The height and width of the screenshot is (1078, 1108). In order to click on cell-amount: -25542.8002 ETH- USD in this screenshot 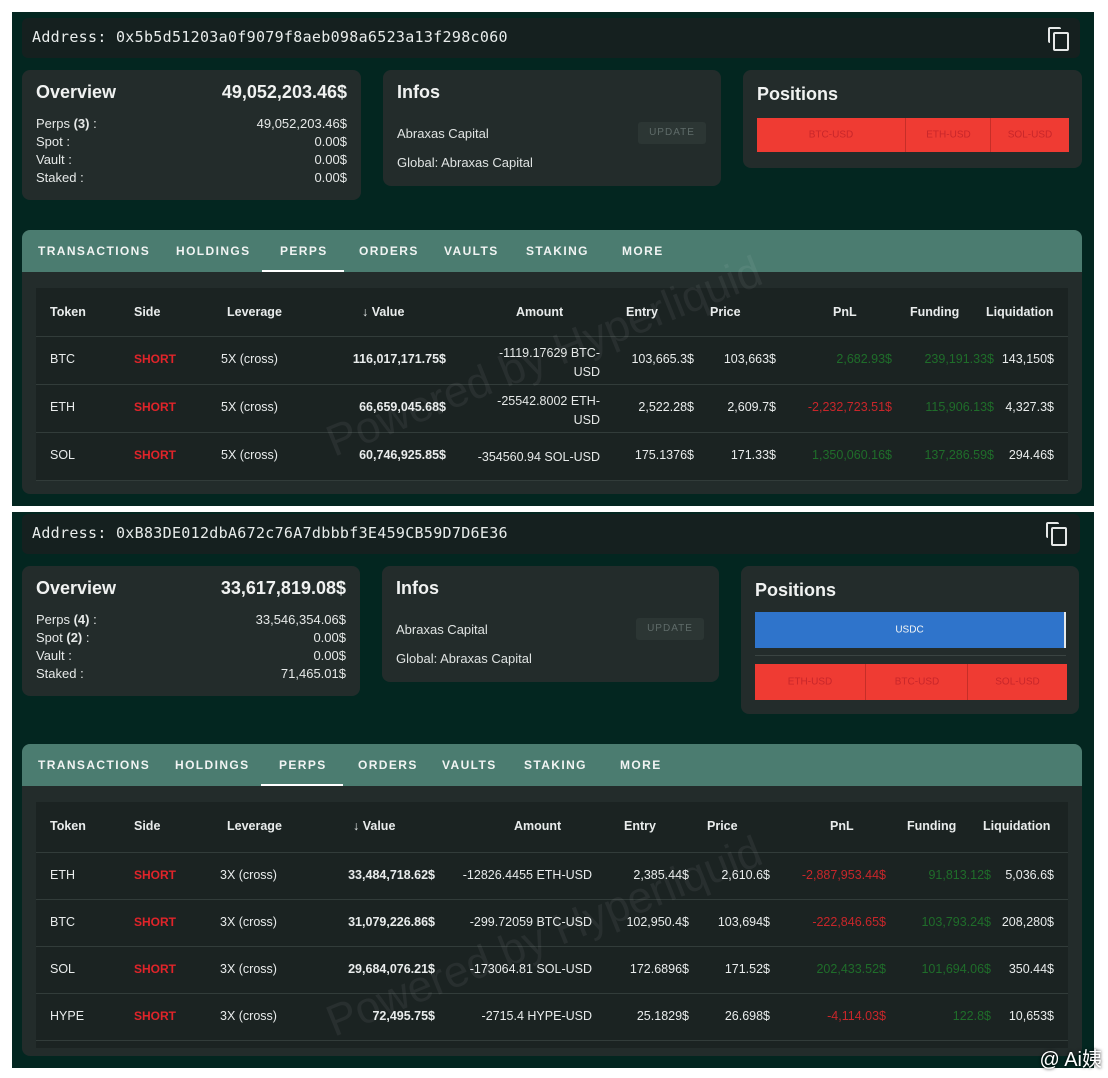, I will do `click(548, 411)`.